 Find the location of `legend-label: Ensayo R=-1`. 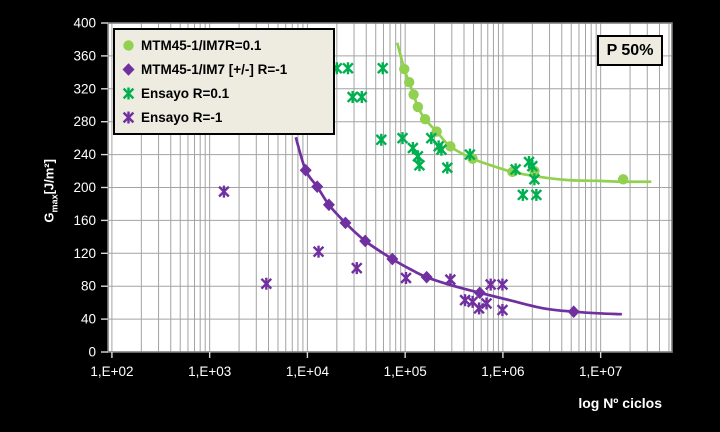

legend-label: Ensayo R=-1 is located at coordinates (182, 118).